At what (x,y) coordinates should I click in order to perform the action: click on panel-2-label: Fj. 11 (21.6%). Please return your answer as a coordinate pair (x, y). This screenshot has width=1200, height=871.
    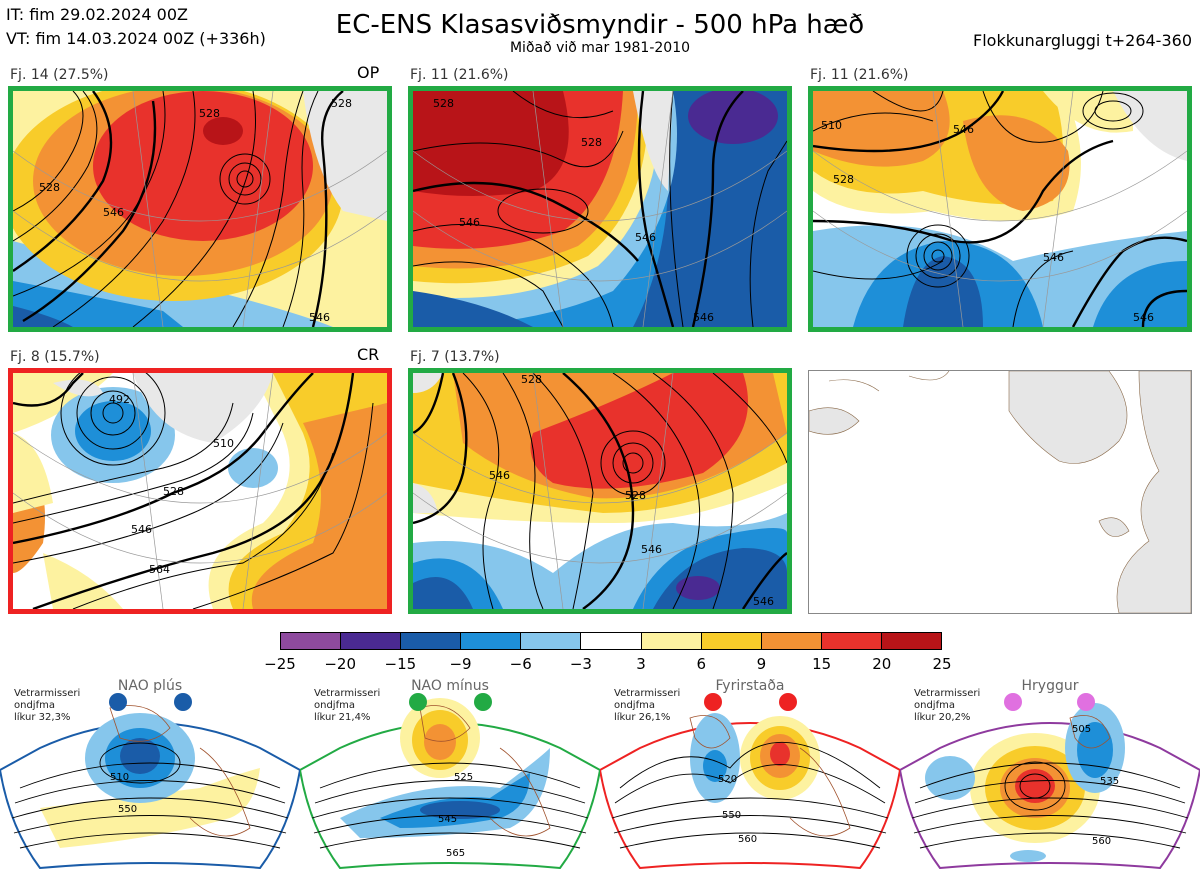
    Looking at the image, I should click on (459, 75).